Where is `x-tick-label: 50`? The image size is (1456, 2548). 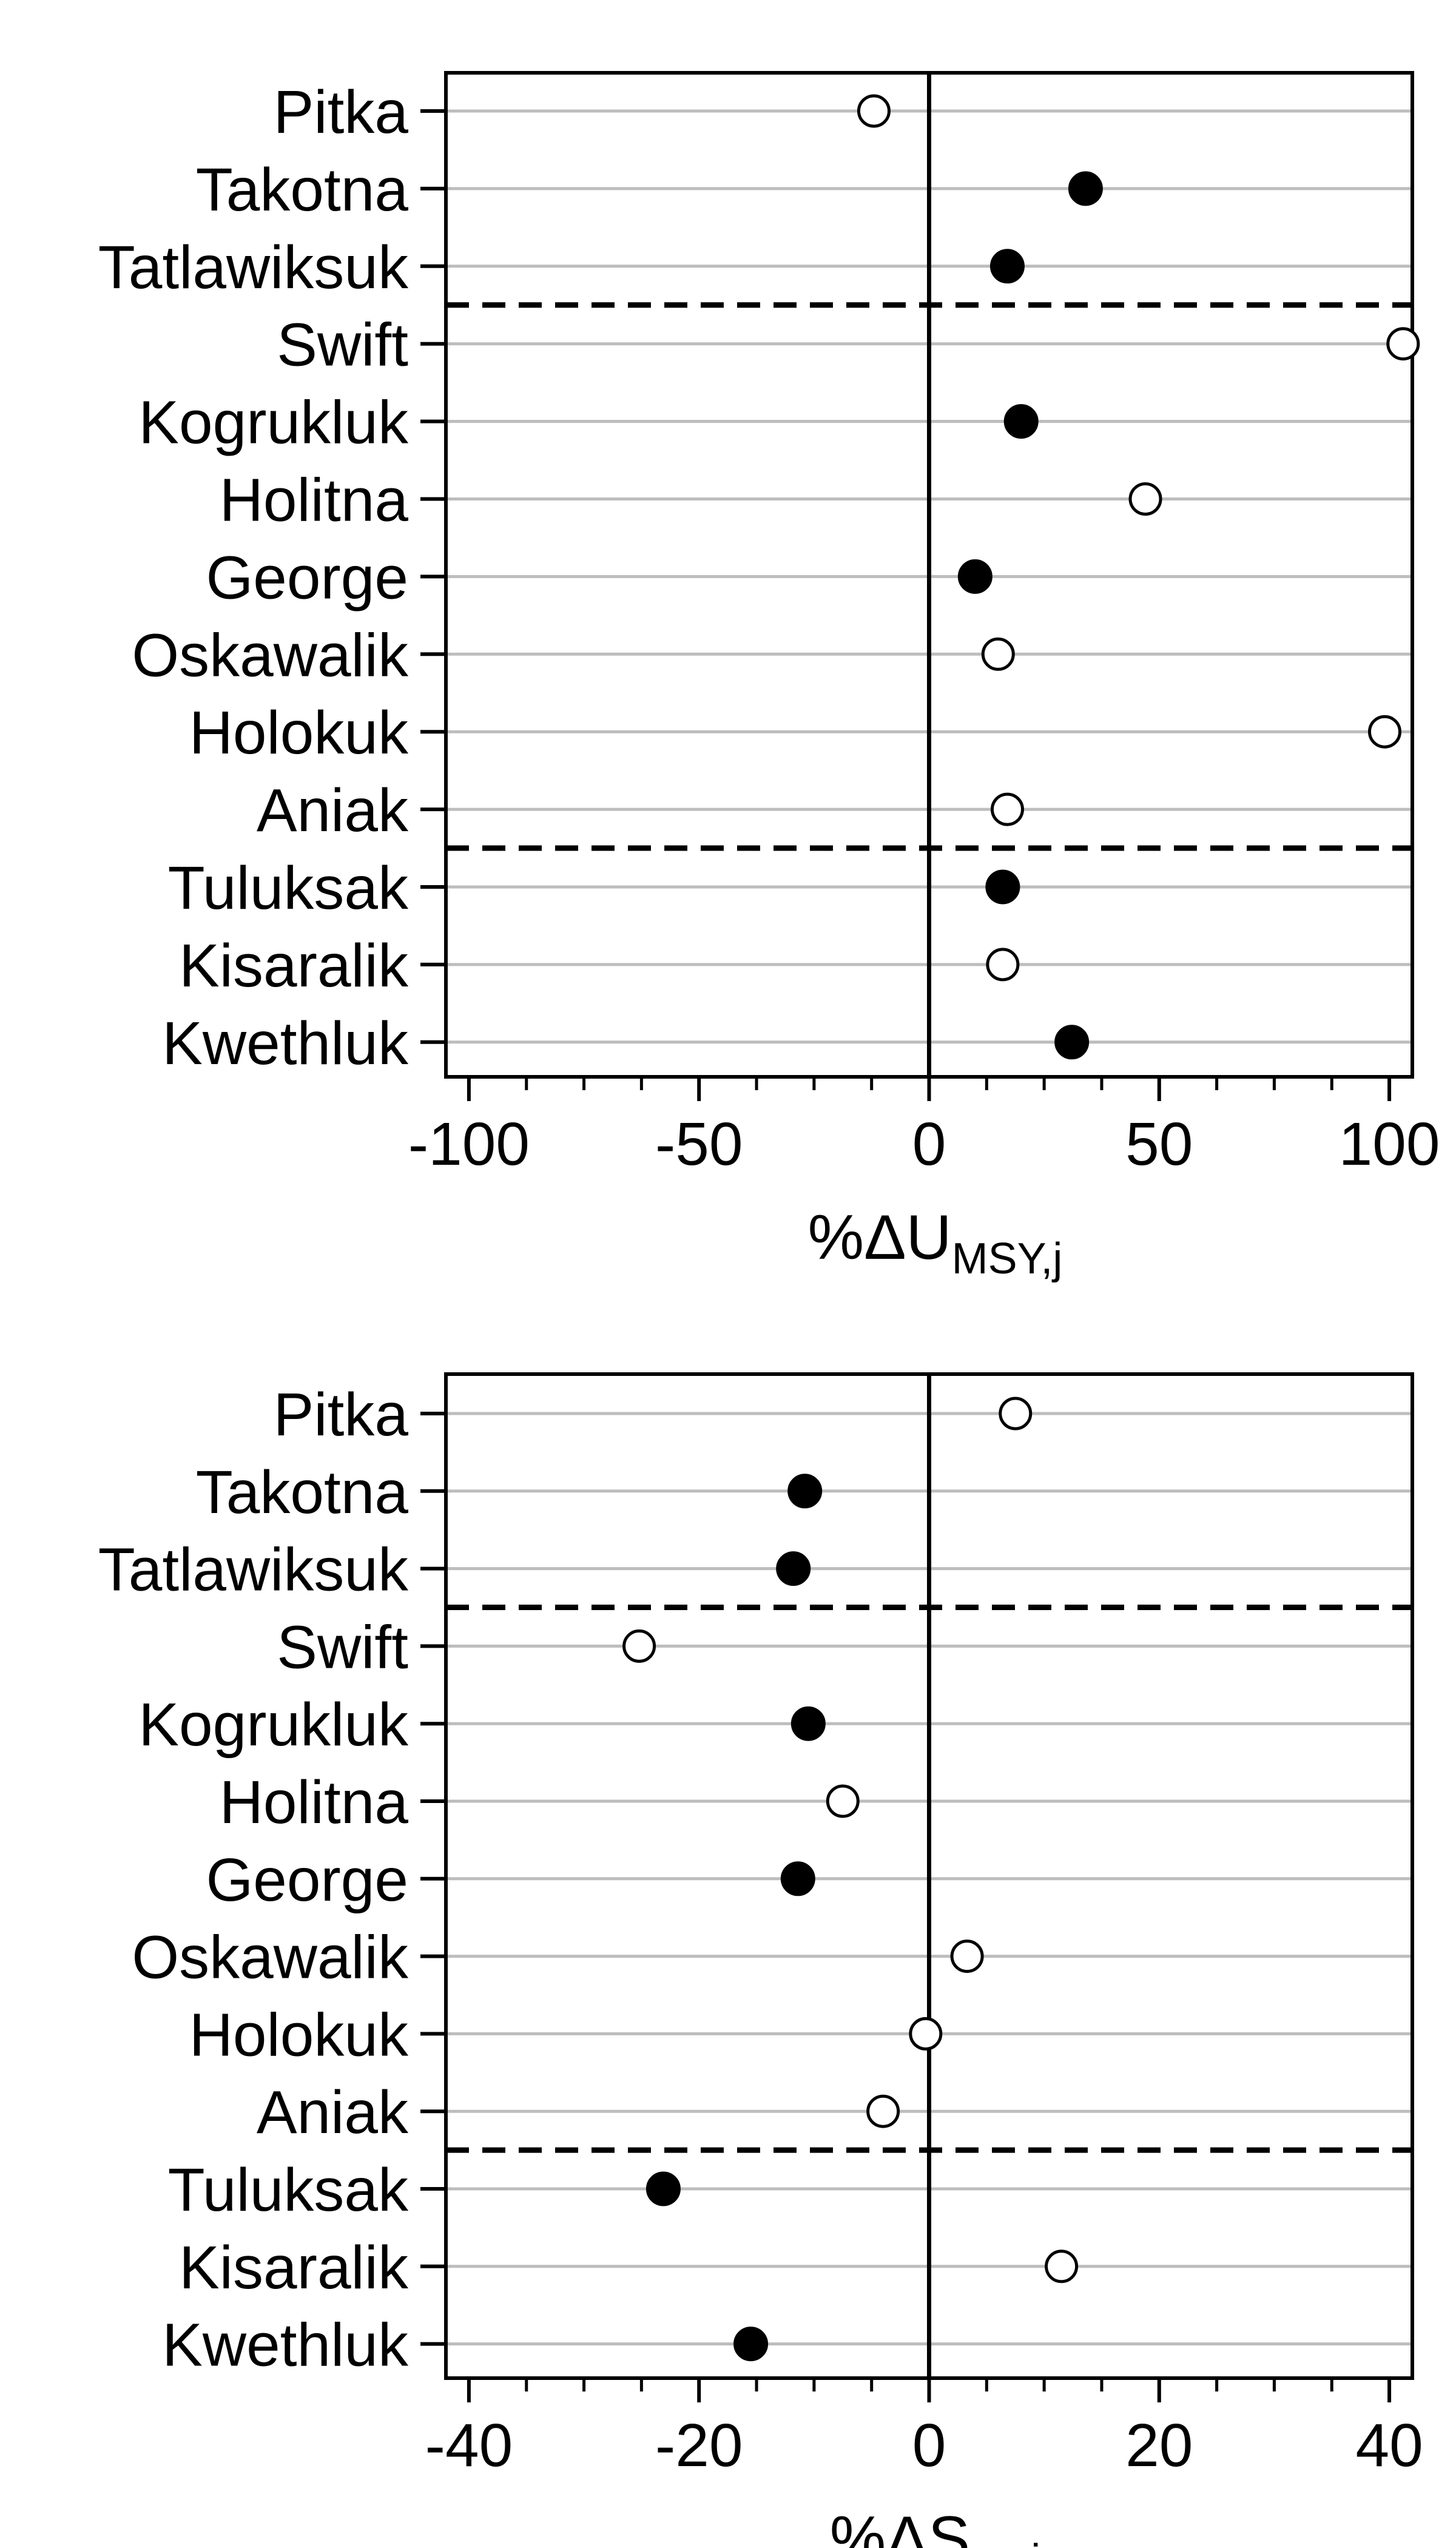
x-tick-label: 50 is located at coordinates (1159, 1144).